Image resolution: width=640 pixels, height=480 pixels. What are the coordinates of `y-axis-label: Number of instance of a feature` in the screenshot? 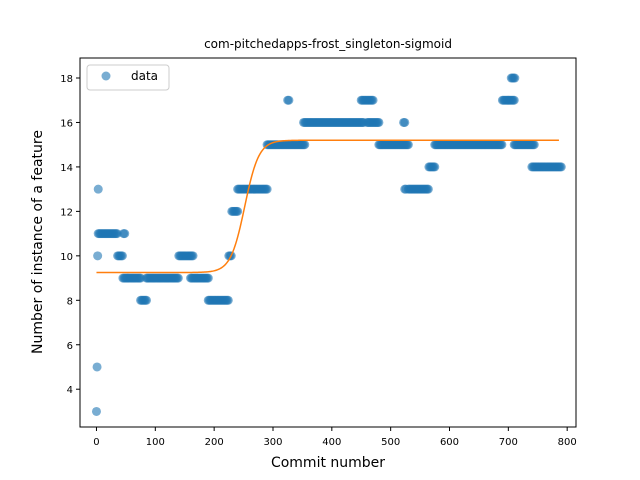 It's located at (38, 242).